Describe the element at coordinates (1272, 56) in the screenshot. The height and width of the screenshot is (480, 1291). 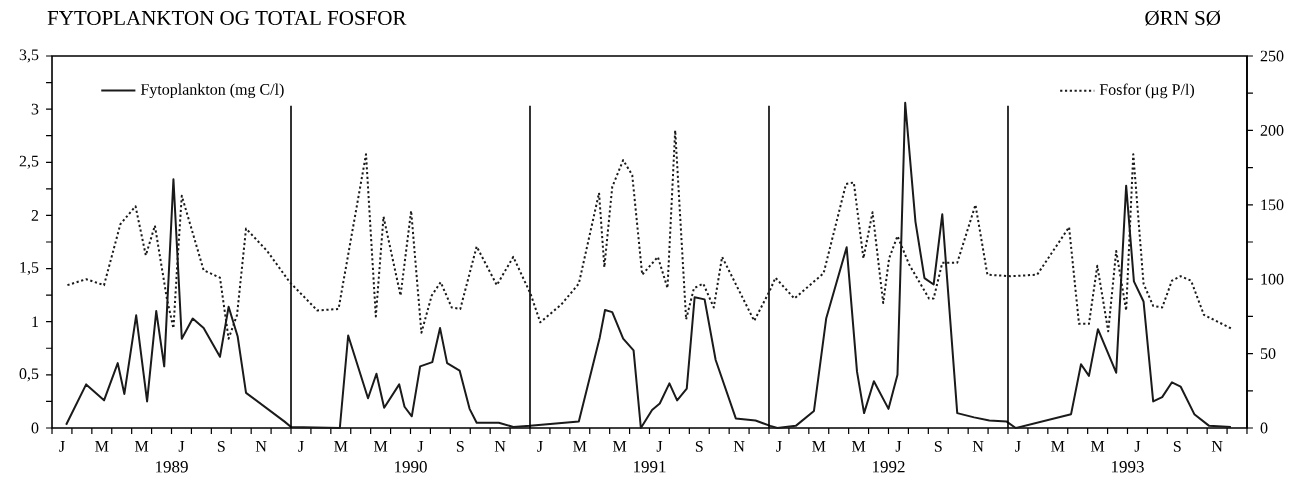
I see `y2-tick-label: 250` at that location.